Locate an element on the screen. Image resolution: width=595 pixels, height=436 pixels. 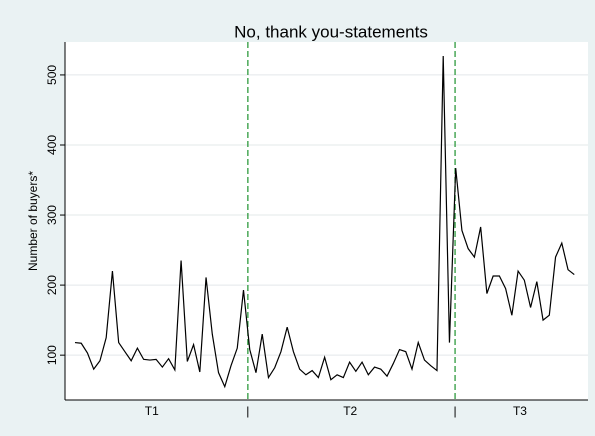
y-tick-label: 200 is located at coordinates (52, 285).